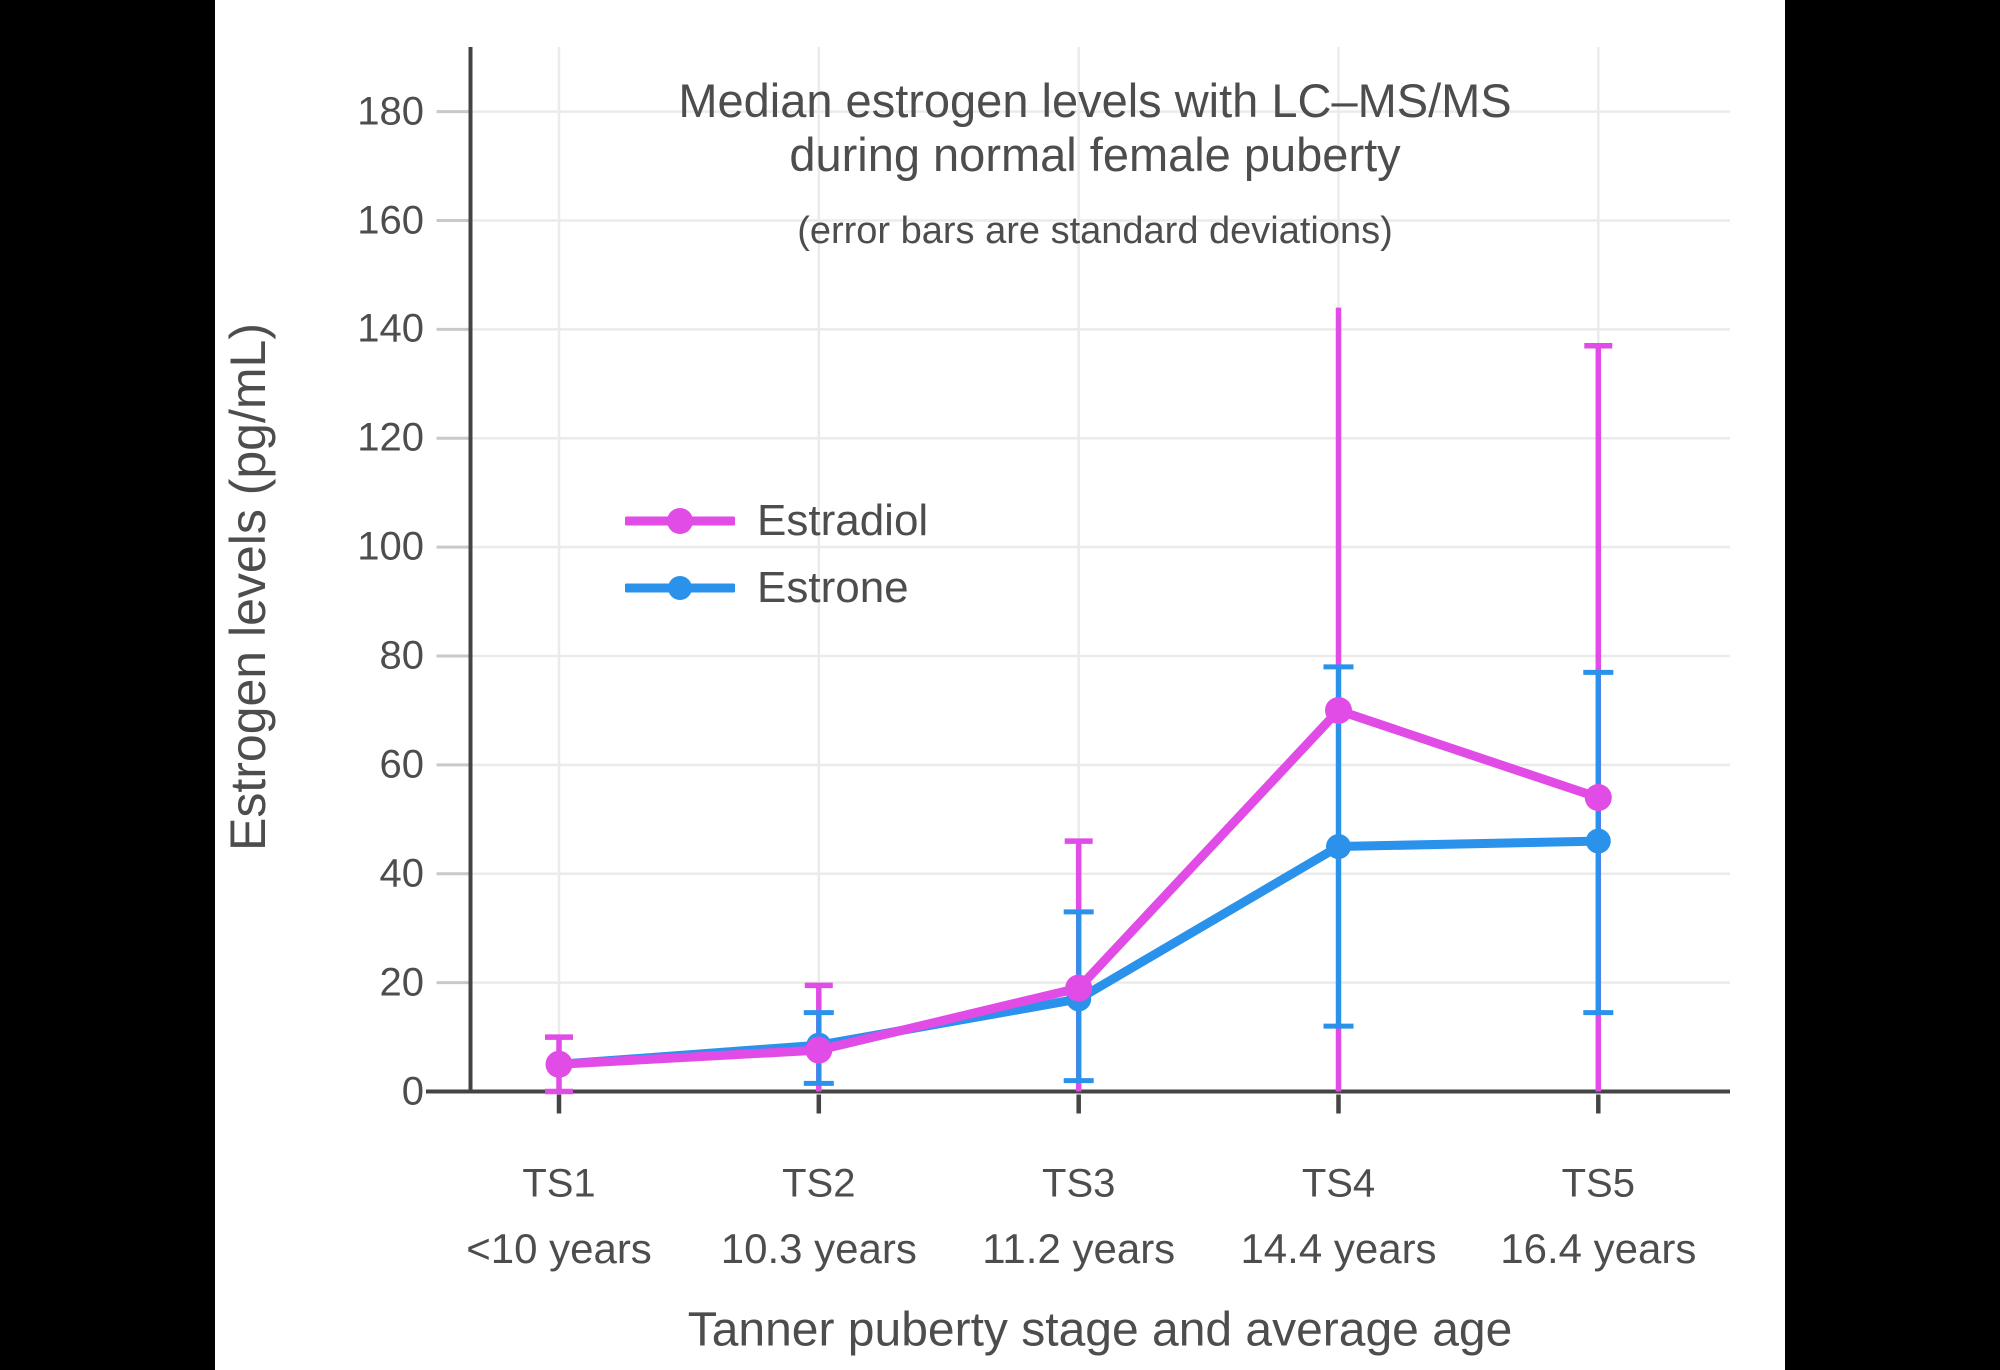  Describe the element at coordinates (107, 685) in the screenshot. I see `left-black-bar` at that location.